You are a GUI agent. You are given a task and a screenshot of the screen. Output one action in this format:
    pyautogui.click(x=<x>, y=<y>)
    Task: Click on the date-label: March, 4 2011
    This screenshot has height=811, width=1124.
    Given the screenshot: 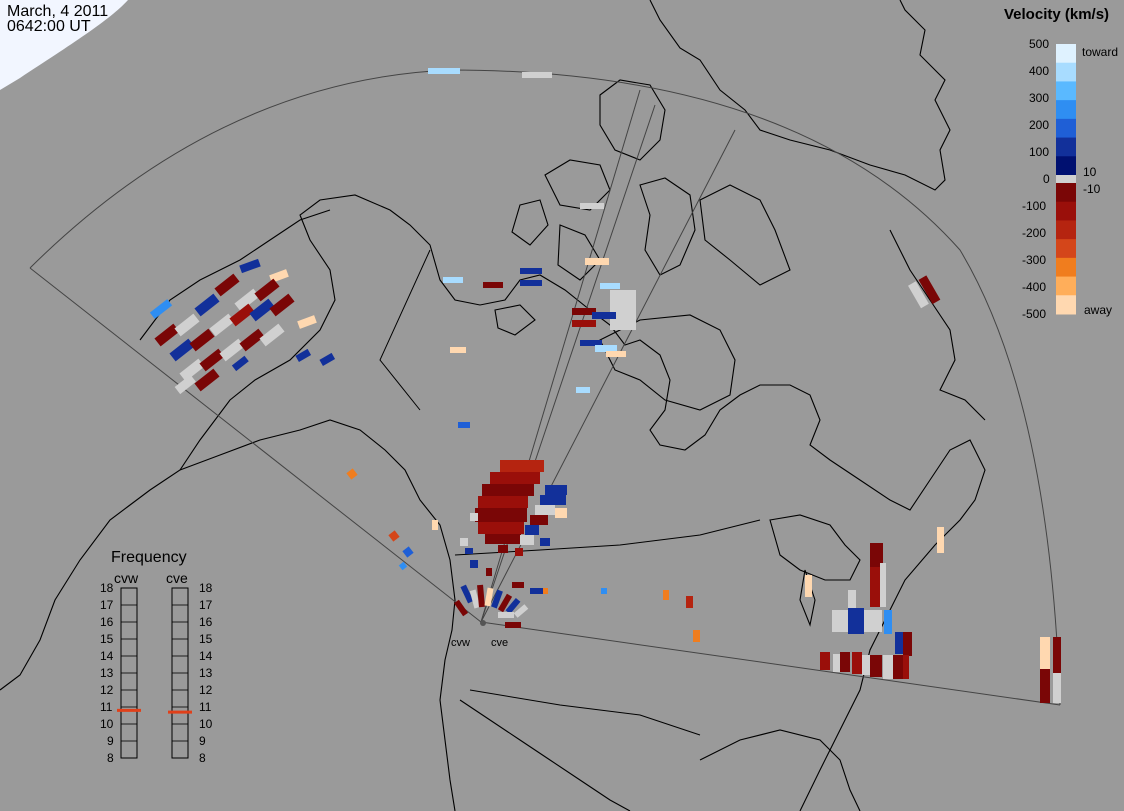 What is the action you would take?
    pyautogui.click(x=58, y=11)
    